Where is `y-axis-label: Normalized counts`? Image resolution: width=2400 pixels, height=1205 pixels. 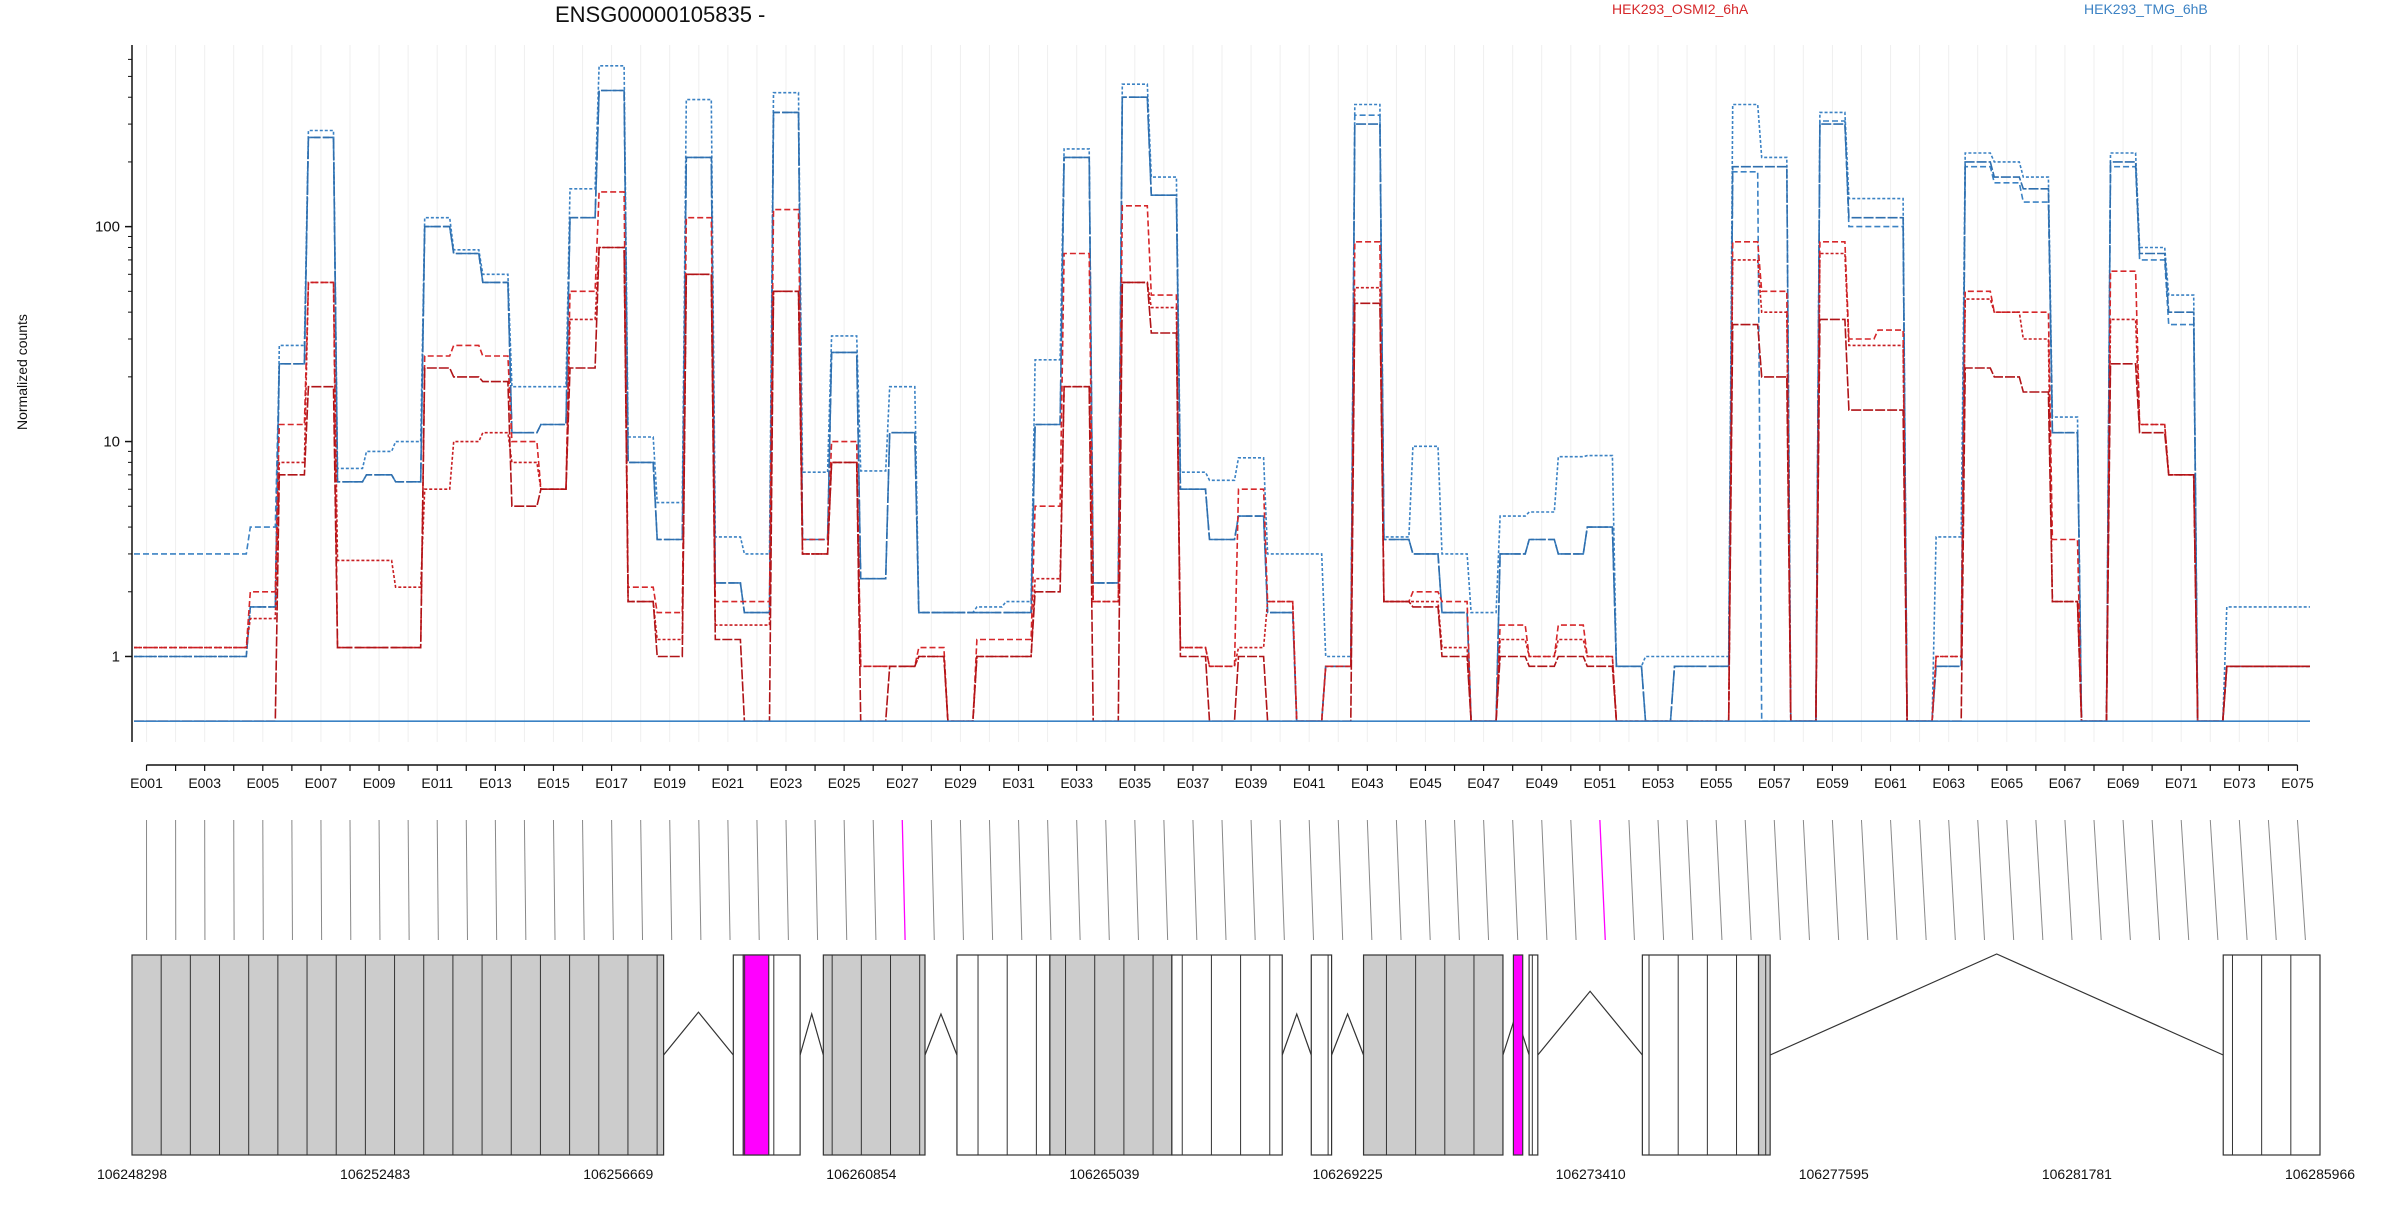 y-axis-label: Normalized counts is located at coordinates (22, 372).